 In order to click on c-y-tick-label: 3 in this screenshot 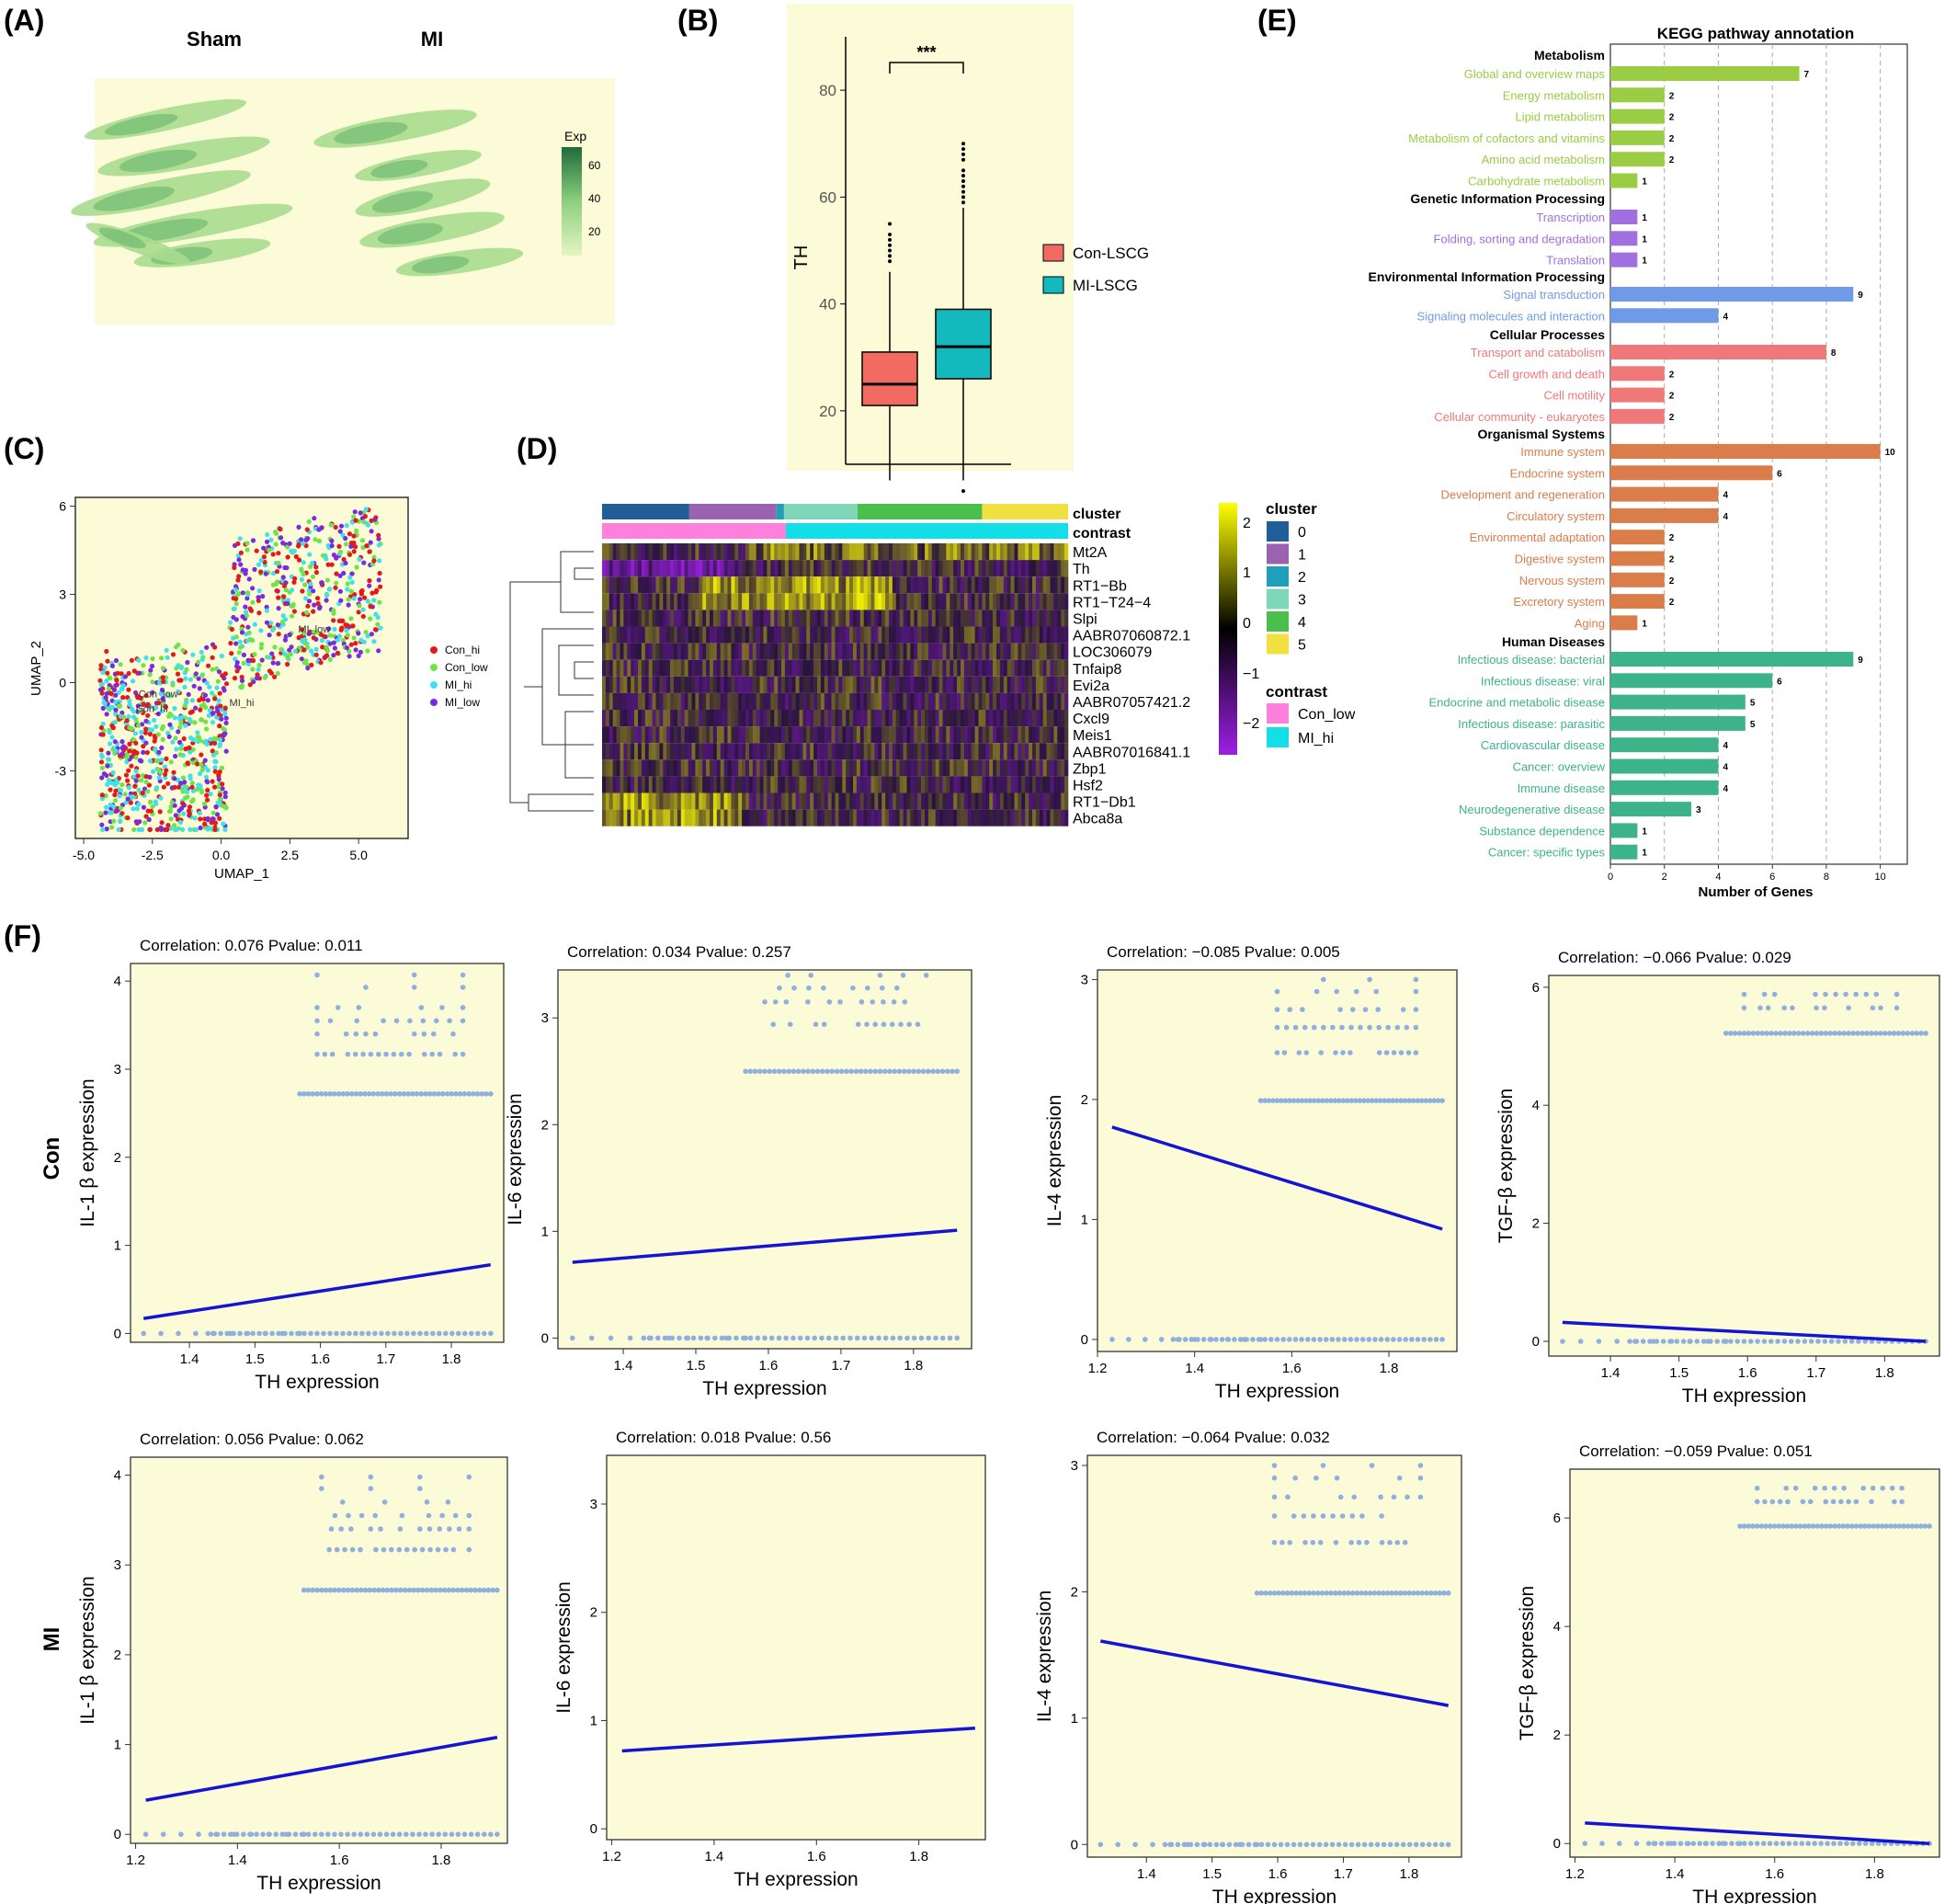, I will do `click(62, 594)`.